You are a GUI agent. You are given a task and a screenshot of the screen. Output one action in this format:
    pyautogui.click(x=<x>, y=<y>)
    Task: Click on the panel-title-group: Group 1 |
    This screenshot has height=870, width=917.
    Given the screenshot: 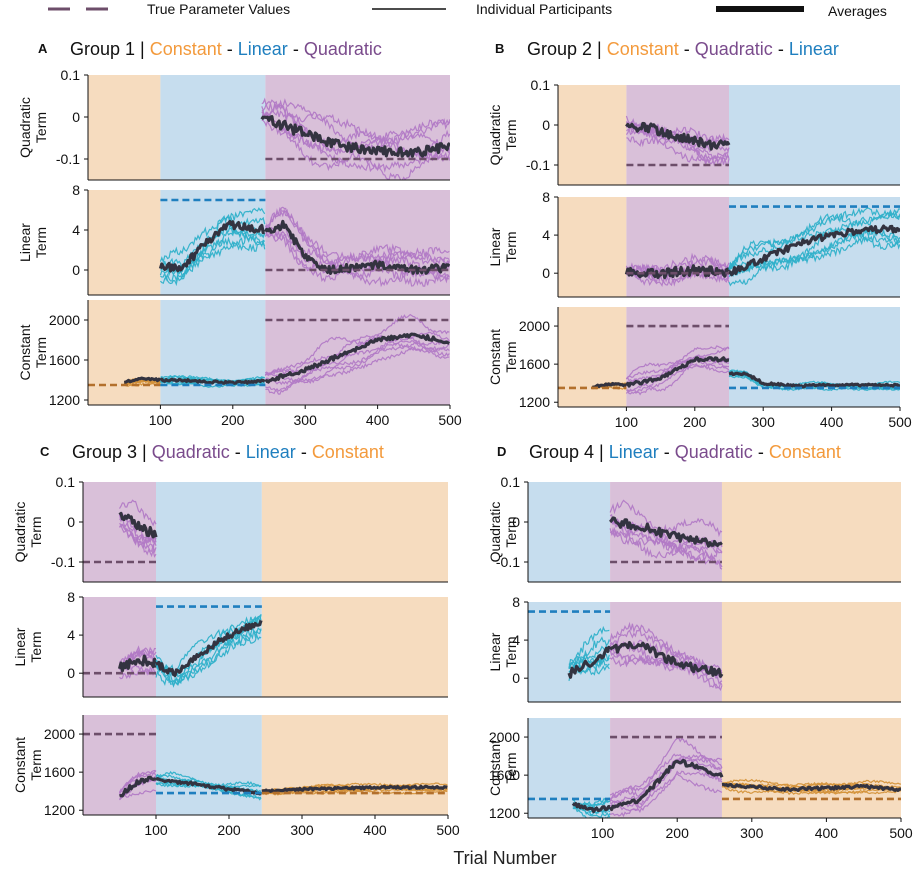 What is the action you would take?
    pyautogui.click(x=110, y=49)
    